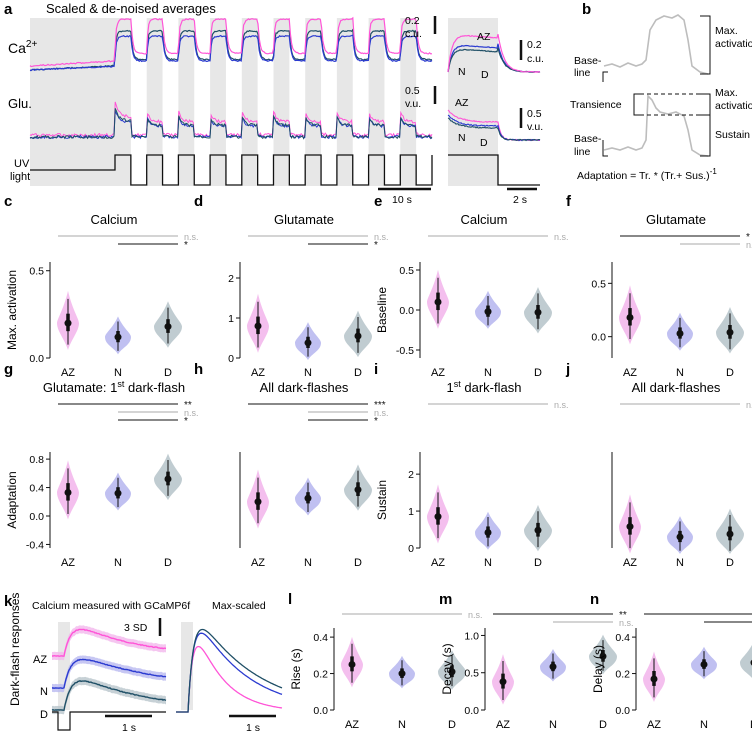 The width and height of the screenshot is (752, 734). What do you see at coordinates (167, 670) in the screenshot?
I see `panel-k-traces` at bounding box center [167, 670].